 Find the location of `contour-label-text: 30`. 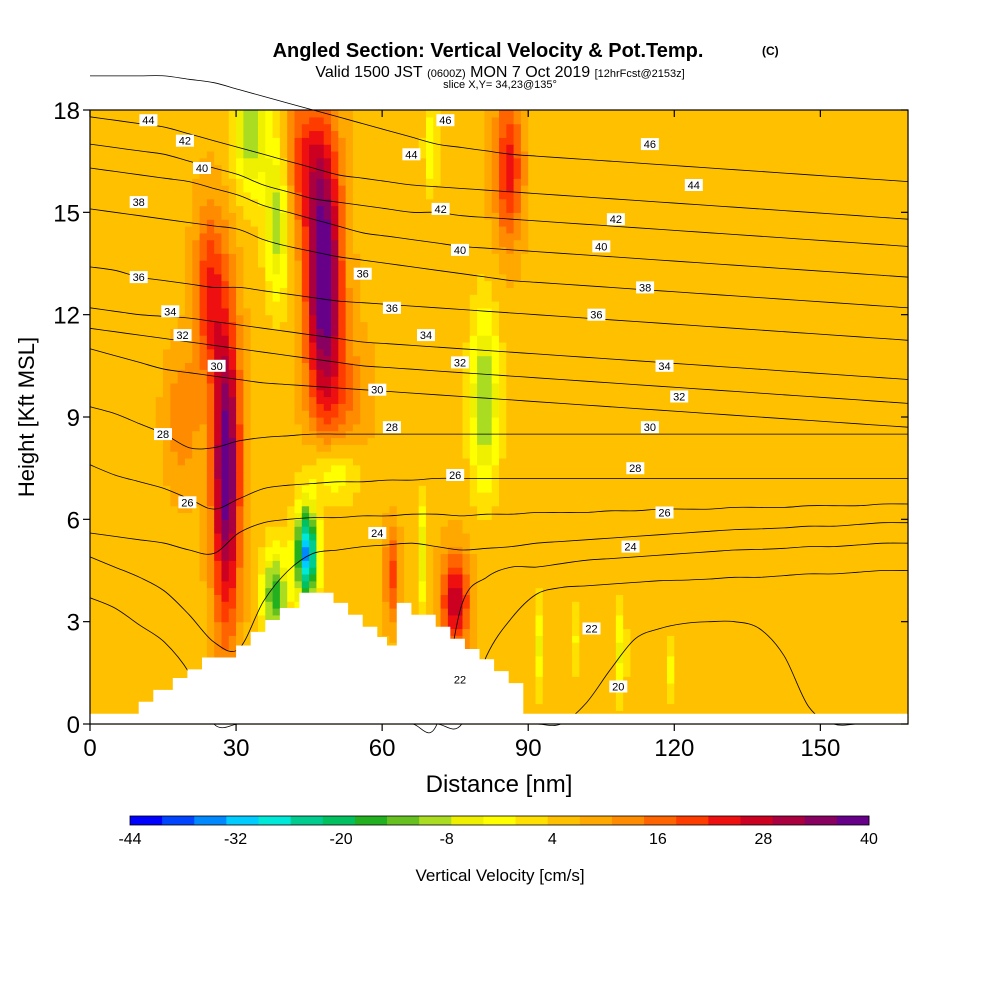

contour-label-text: 30 is located at coordinates (377, 391).